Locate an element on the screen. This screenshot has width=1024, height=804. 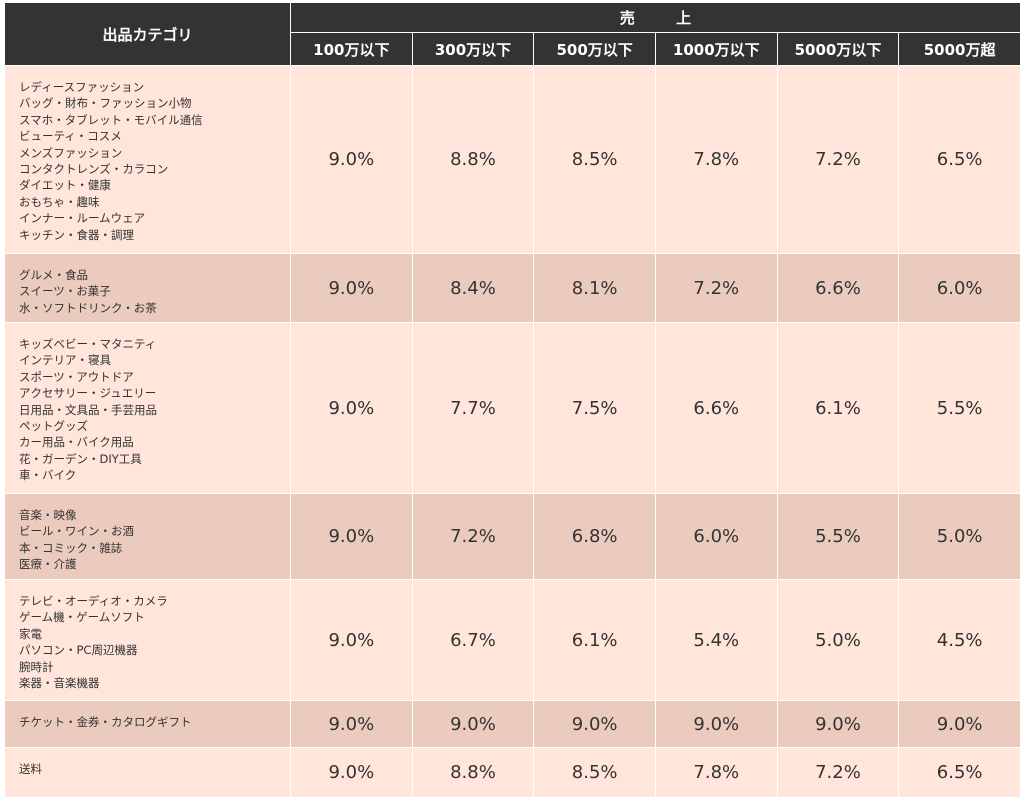
tier-header-100man: 100万以下 is located at coordinates (351, 49).